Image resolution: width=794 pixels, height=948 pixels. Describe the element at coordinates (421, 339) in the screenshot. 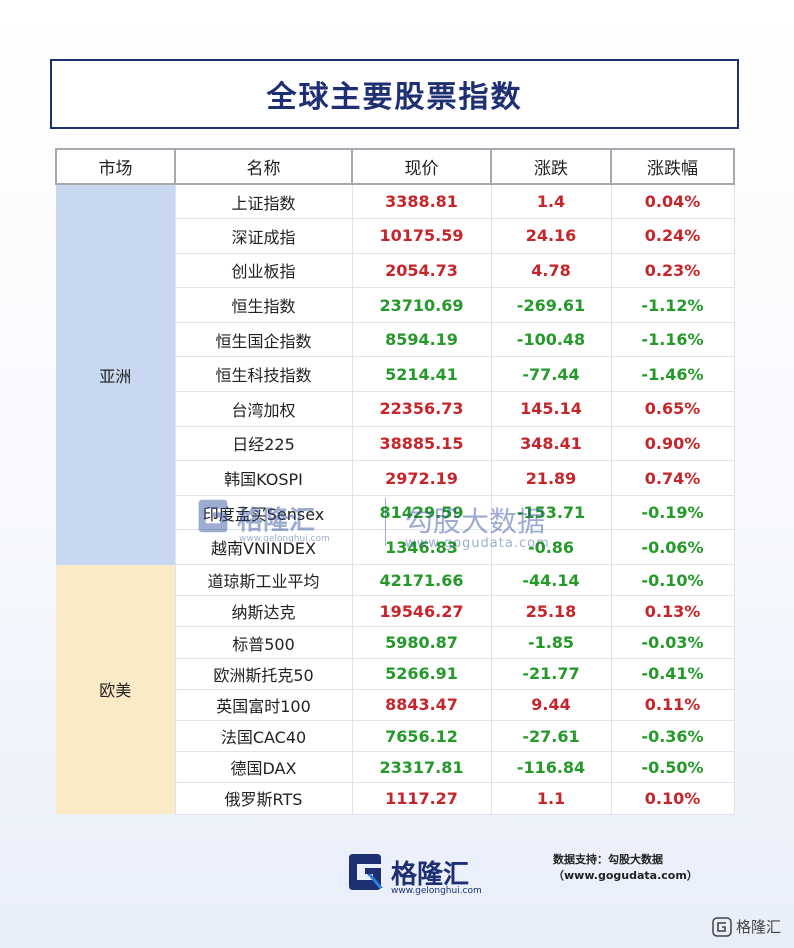

I see `index-price: 8594.19` at that location.